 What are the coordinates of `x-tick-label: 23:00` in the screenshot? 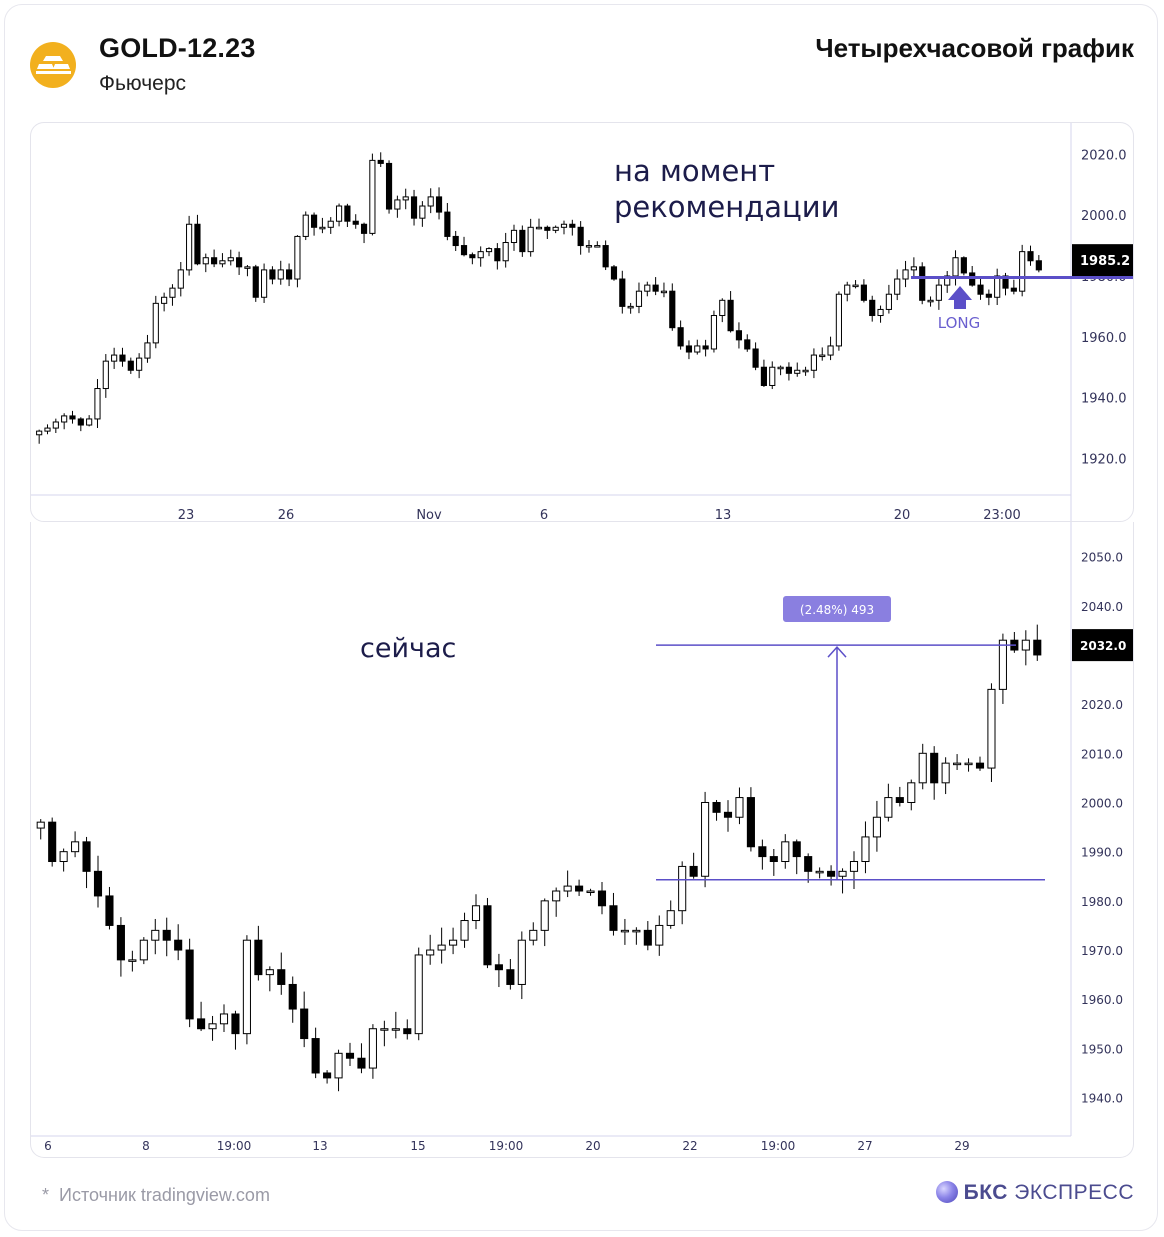 It's located at (1001, 515).